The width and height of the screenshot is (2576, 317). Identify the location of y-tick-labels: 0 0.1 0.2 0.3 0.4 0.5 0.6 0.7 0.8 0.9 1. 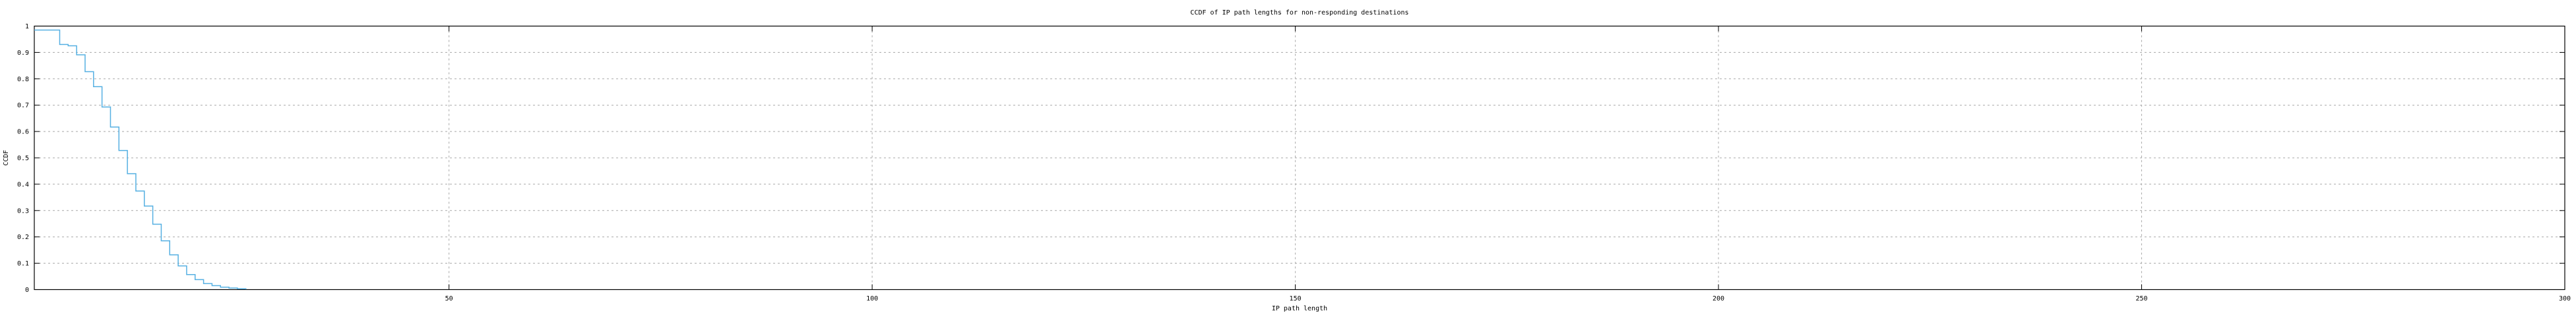
(23, 158).